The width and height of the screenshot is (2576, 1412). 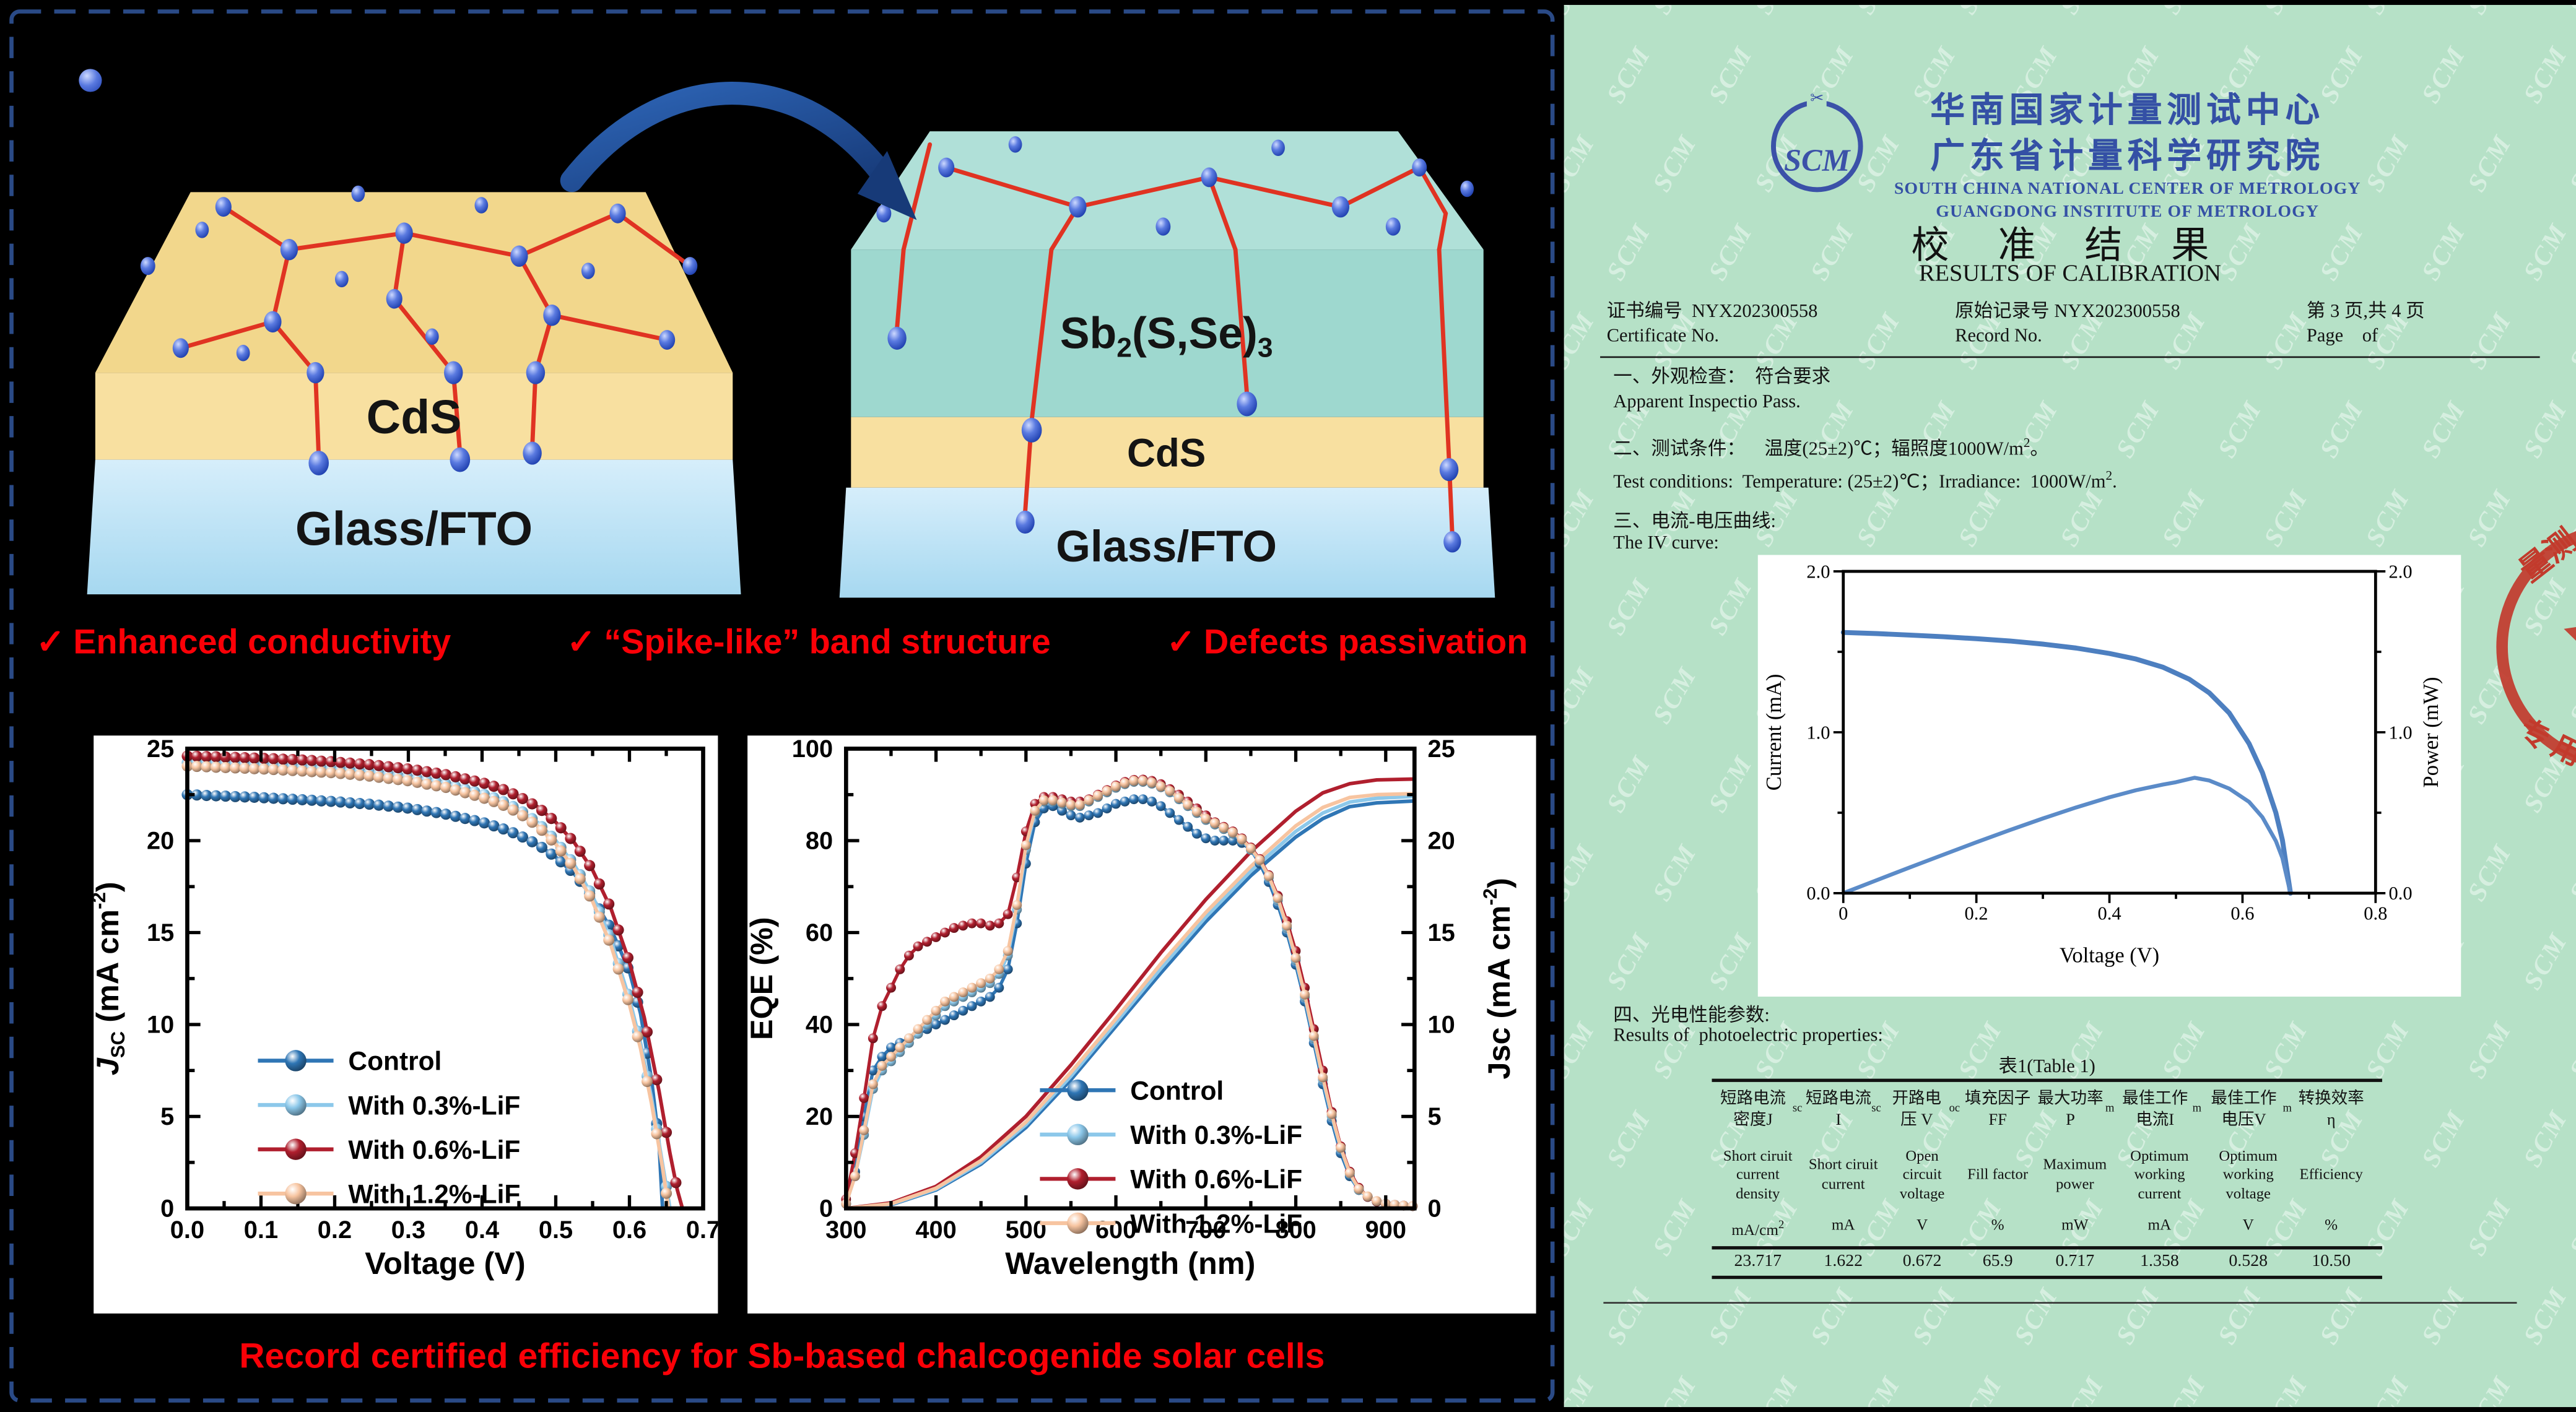 I want to click on svg-text: 0.5, so click(x=556, y=1230).